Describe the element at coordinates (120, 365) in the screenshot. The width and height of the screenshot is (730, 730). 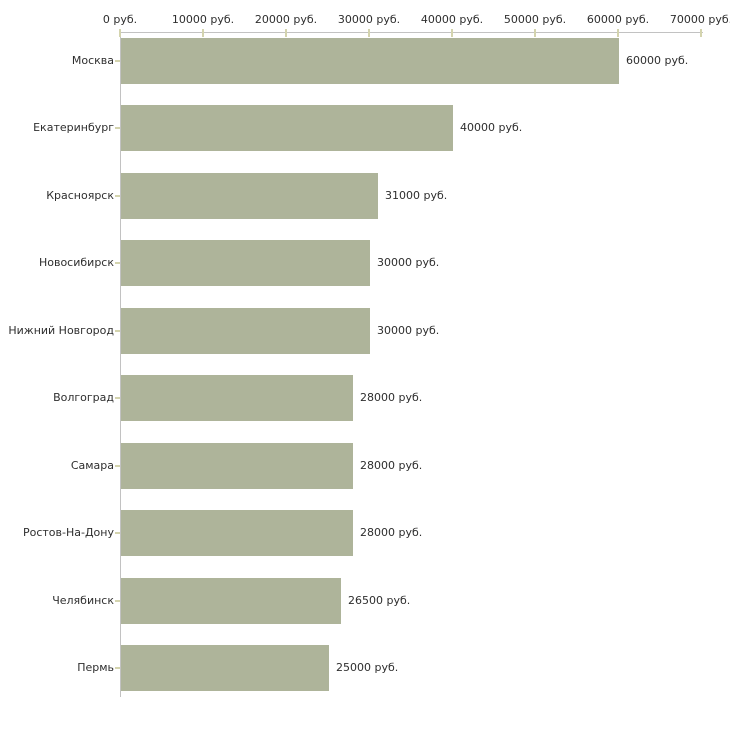
I see `y-axis-line` at that location.